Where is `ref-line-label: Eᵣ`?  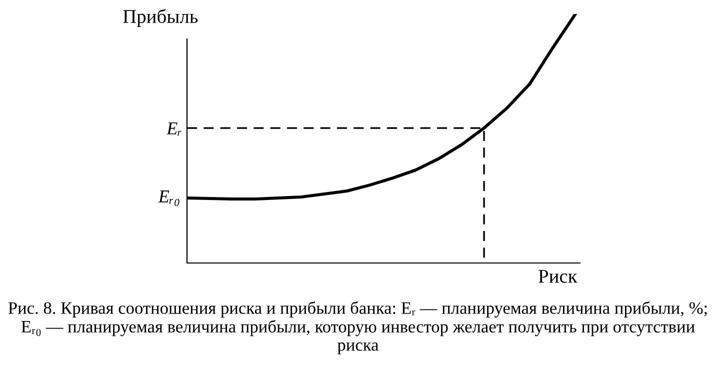
ref-line-label: Eᵣ is located at coordinates (174, 129).